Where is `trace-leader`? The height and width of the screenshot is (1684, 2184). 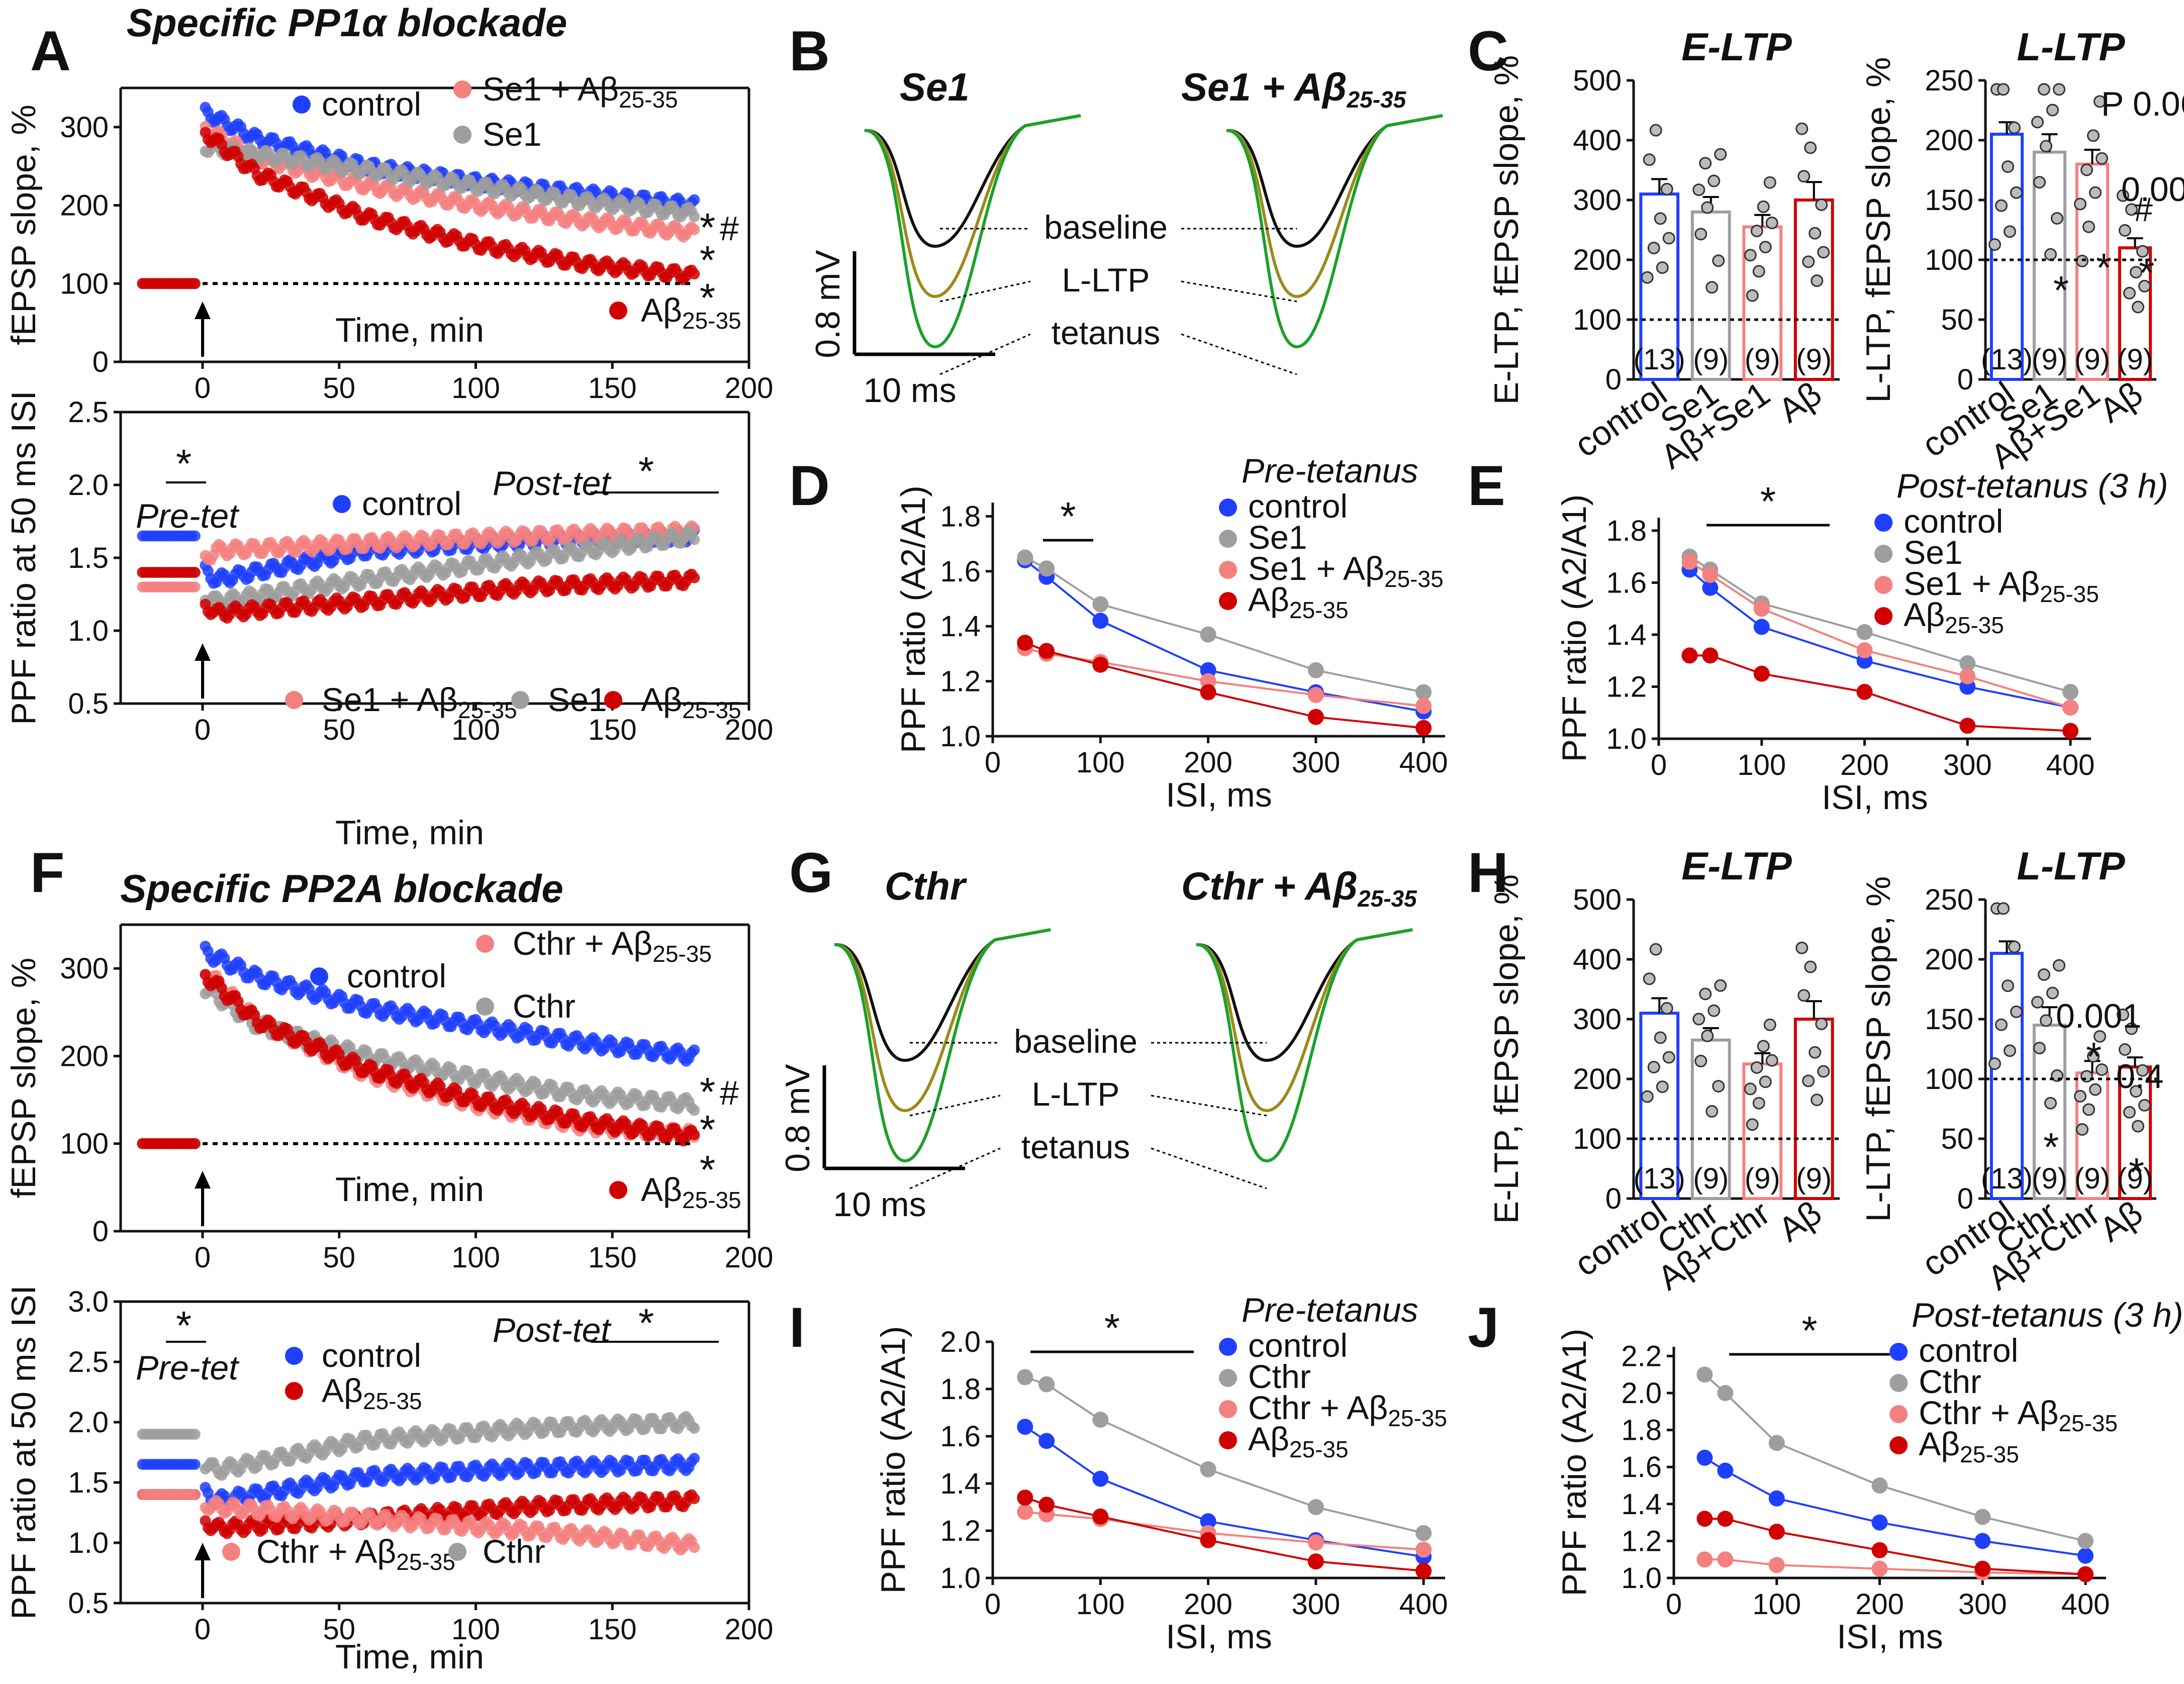 trace-leader is located at coordinates (1239, 354).